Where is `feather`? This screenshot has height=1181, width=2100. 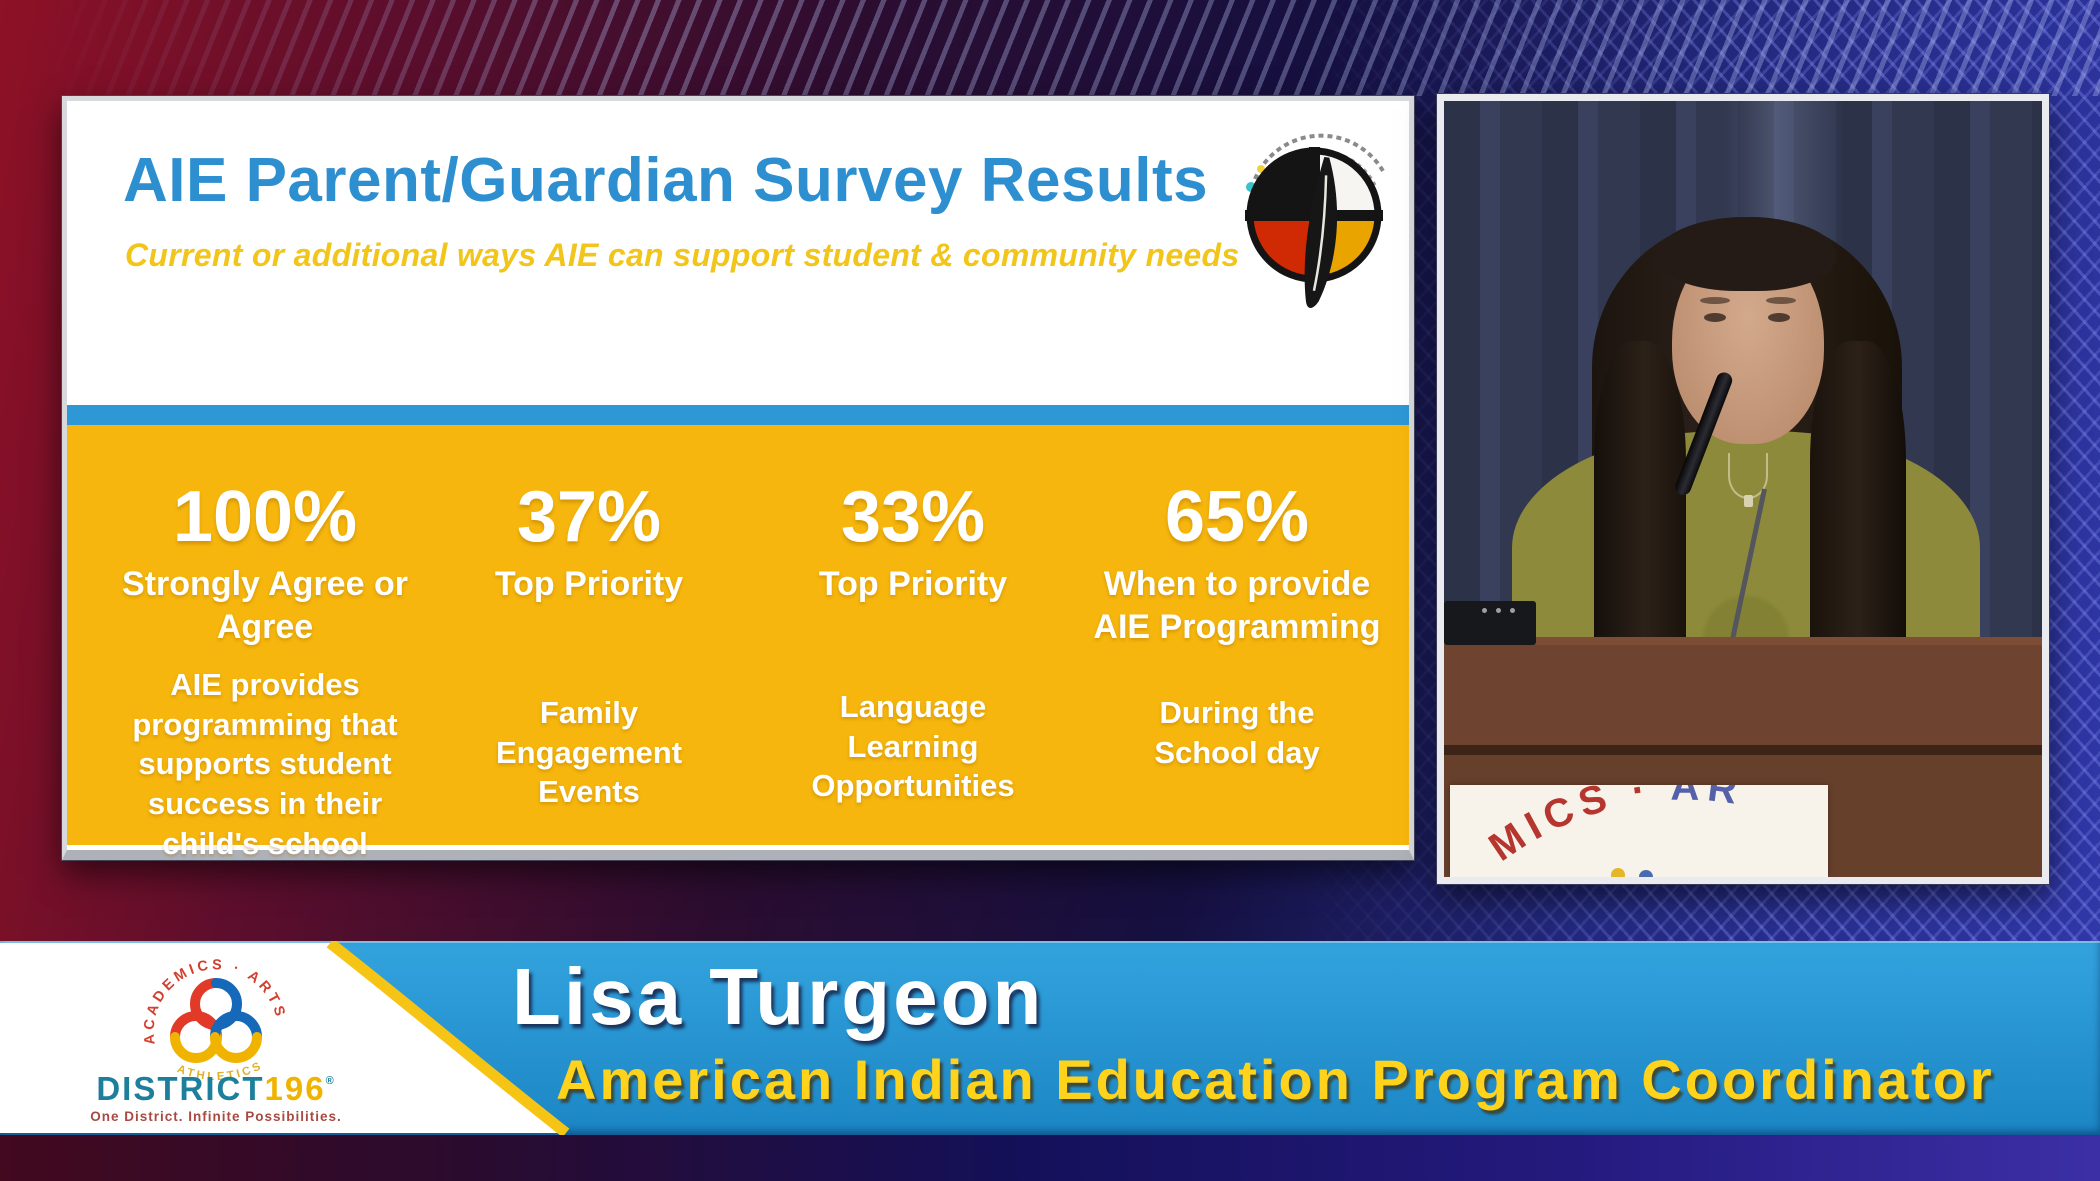 feather is located at coordinates (1321, 232).